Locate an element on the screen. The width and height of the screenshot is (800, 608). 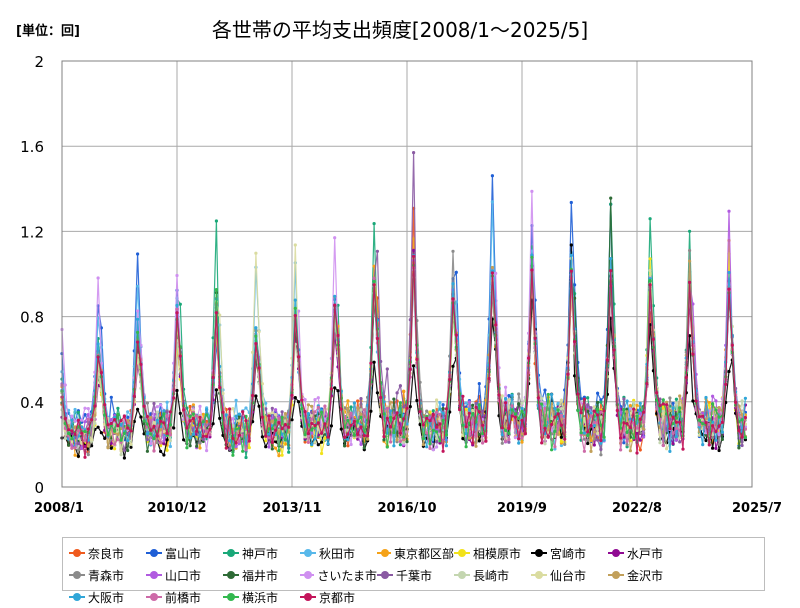
legend-item: 青森市 is located at coordinates (107, 575).